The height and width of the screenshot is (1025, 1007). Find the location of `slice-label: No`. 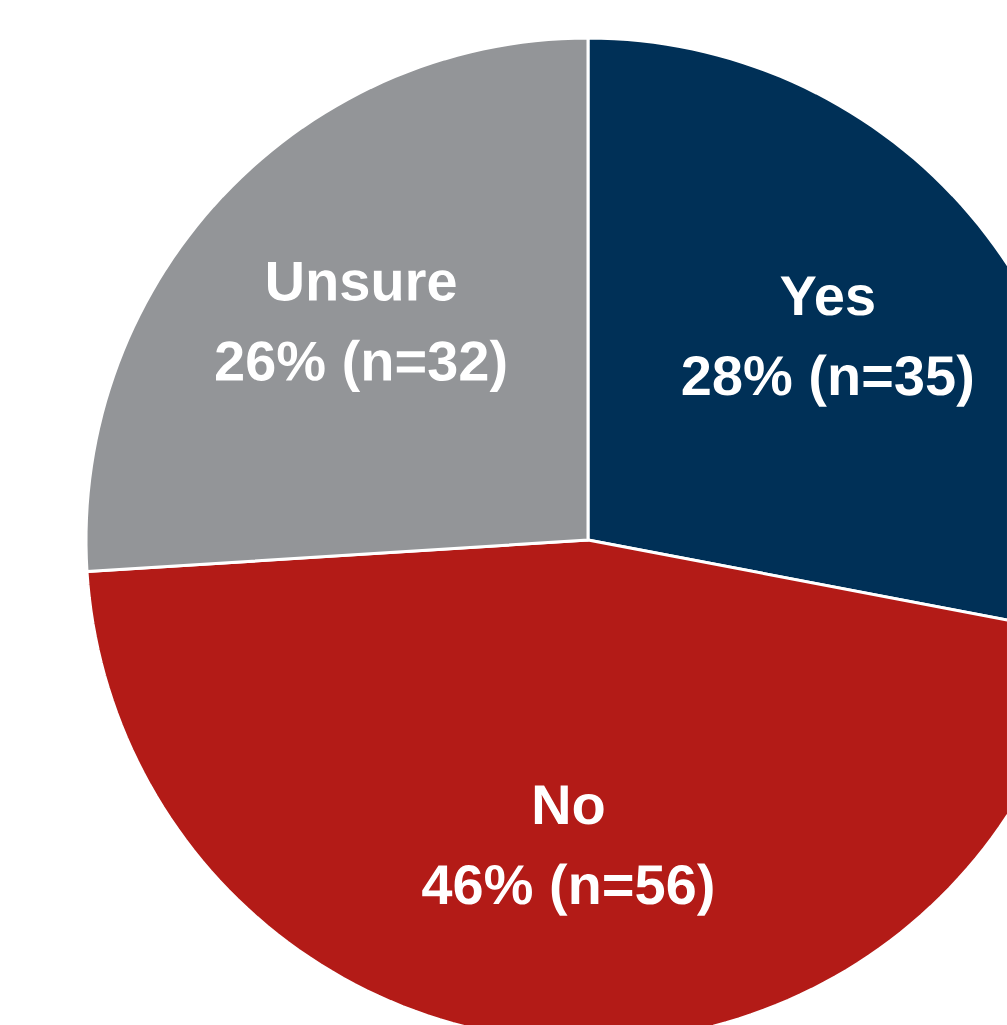

slice-label: No is located at coordinates (569, 805).